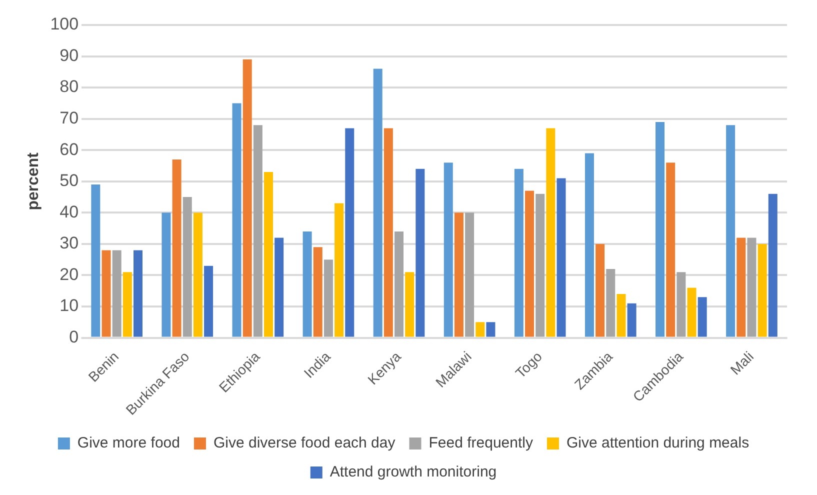  Describe the element at coordinates (481, 443) in the screenshot. I see `legend-label: Feed frequently` at that location.